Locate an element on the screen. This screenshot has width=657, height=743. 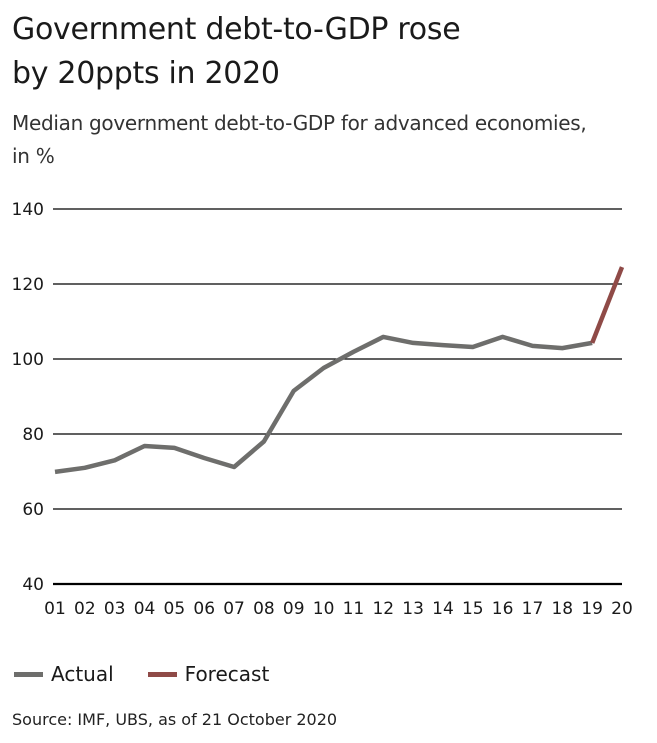
x-tick-label: 15 is located at coordinates (473, 609).